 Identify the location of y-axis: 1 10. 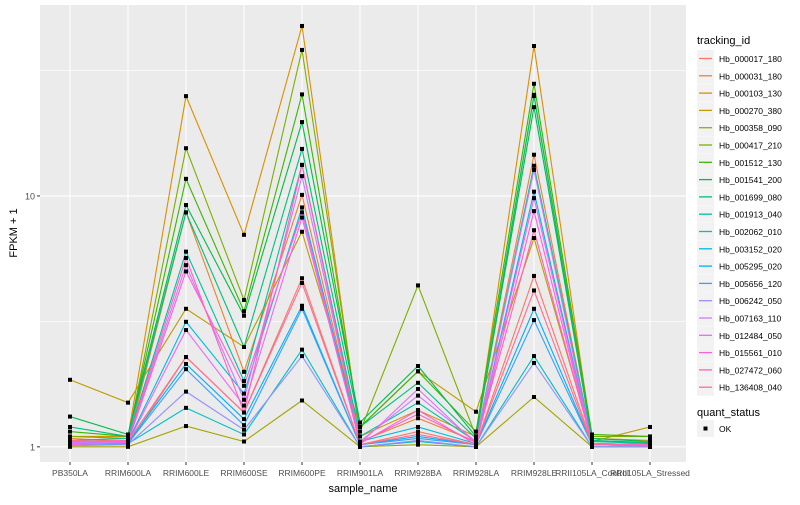
(32, 321).